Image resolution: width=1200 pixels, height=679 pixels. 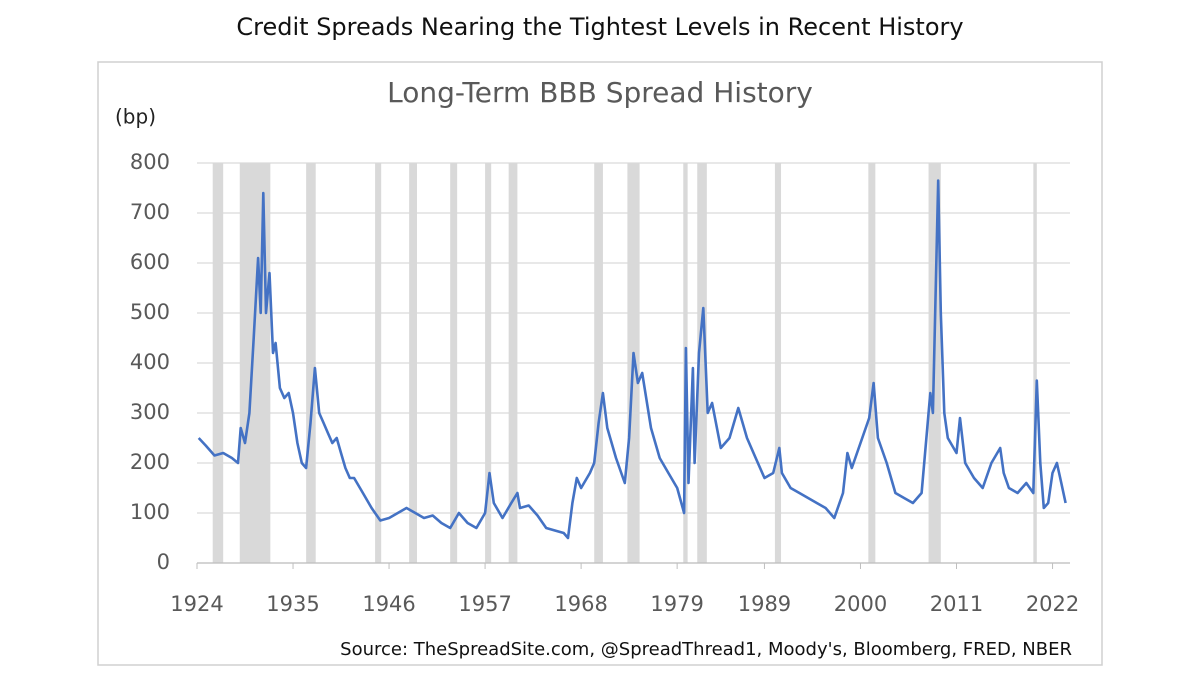 I want to click on x-tick-label: 2000, so click(x=860, y=604).